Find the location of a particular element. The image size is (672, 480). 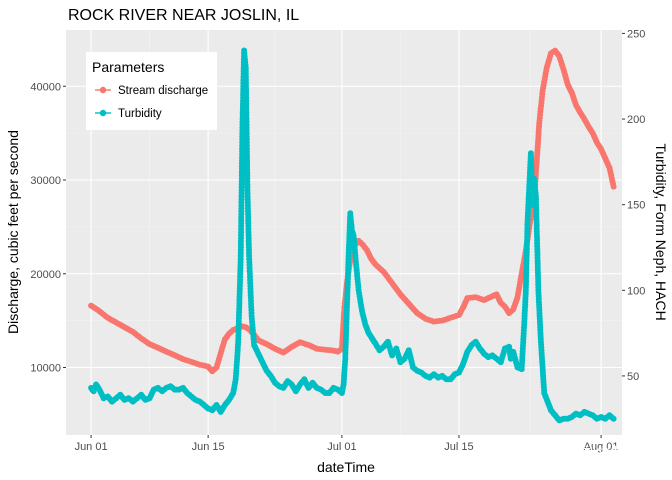

data-point-turbidity is located at coordinates (613, 418).